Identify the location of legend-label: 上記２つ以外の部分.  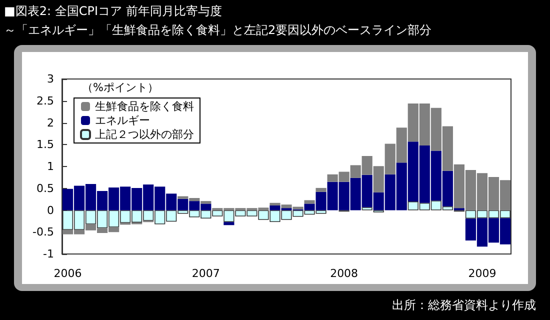
(144, 134).